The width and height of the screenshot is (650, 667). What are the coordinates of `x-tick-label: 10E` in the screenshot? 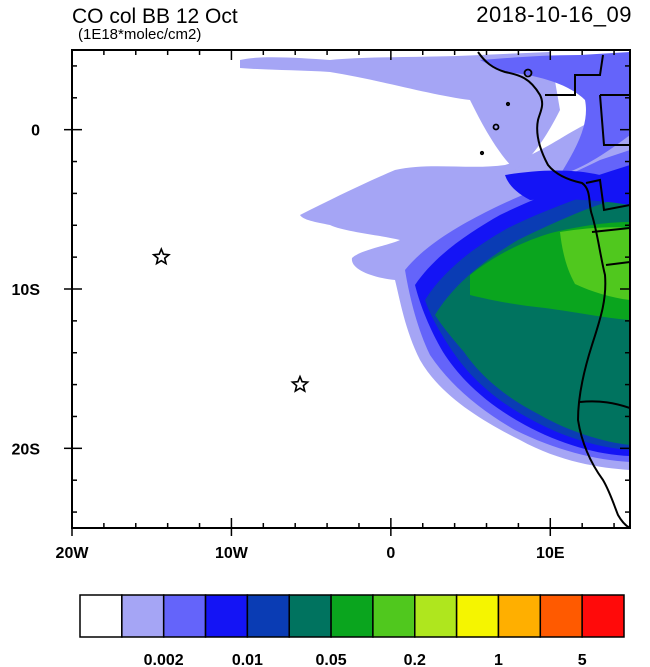 It's located at (550, 553).